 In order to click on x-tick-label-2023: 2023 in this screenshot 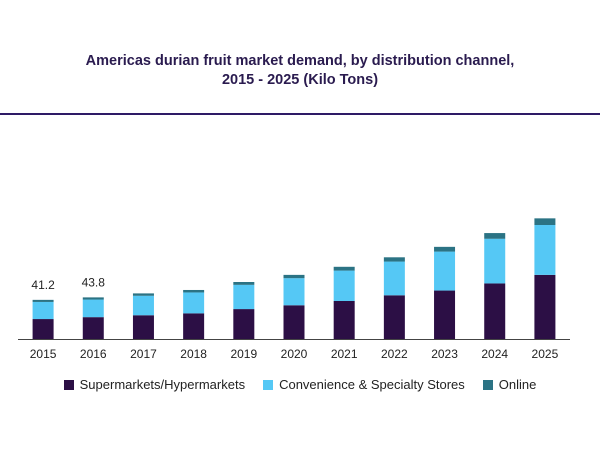, I will do `click(444, 354)`.